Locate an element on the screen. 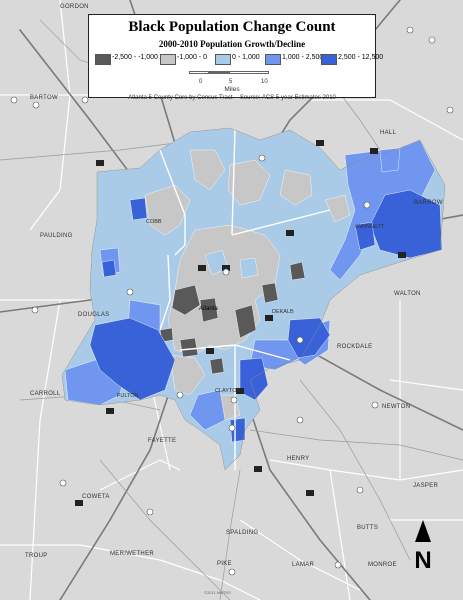 Image resolution: width=463 pixels, height=600 pixels. county-label-pike: PIKE is located at coordinates (224, 564).